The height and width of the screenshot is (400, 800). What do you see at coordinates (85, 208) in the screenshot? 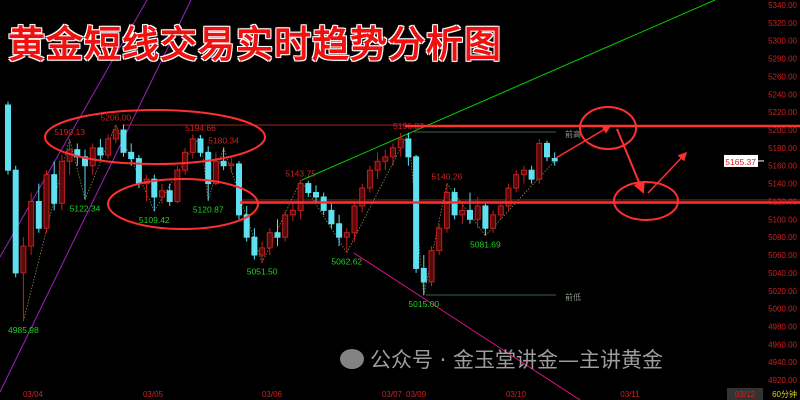
I see `pivot-label-5122.34: 5122.34` at bounding box center [85, 208].